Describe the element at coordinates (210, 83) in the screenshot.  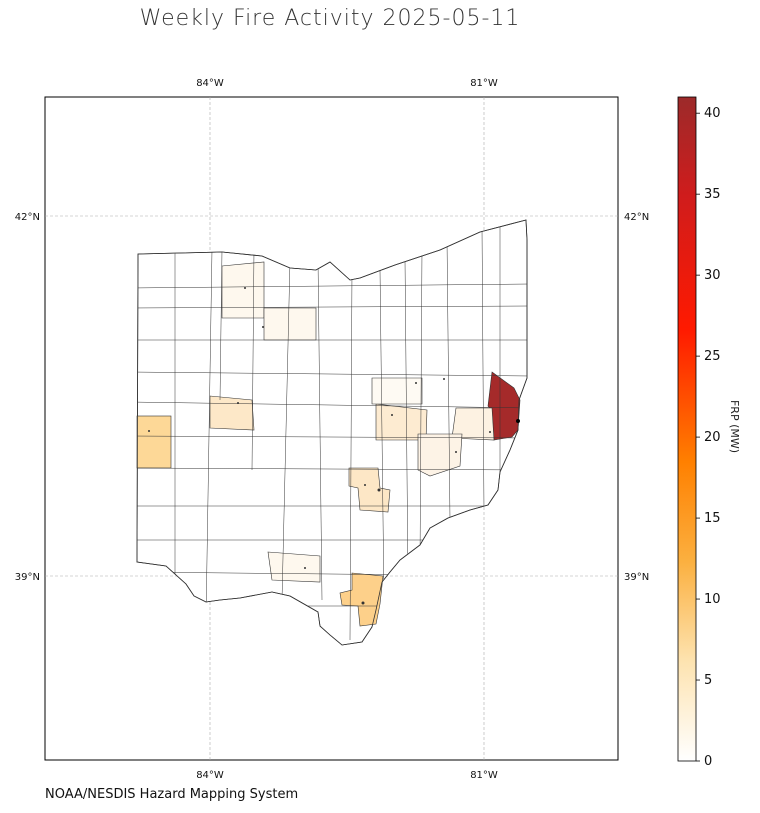
I see `lon-label-top-84: 84°W` at that location.